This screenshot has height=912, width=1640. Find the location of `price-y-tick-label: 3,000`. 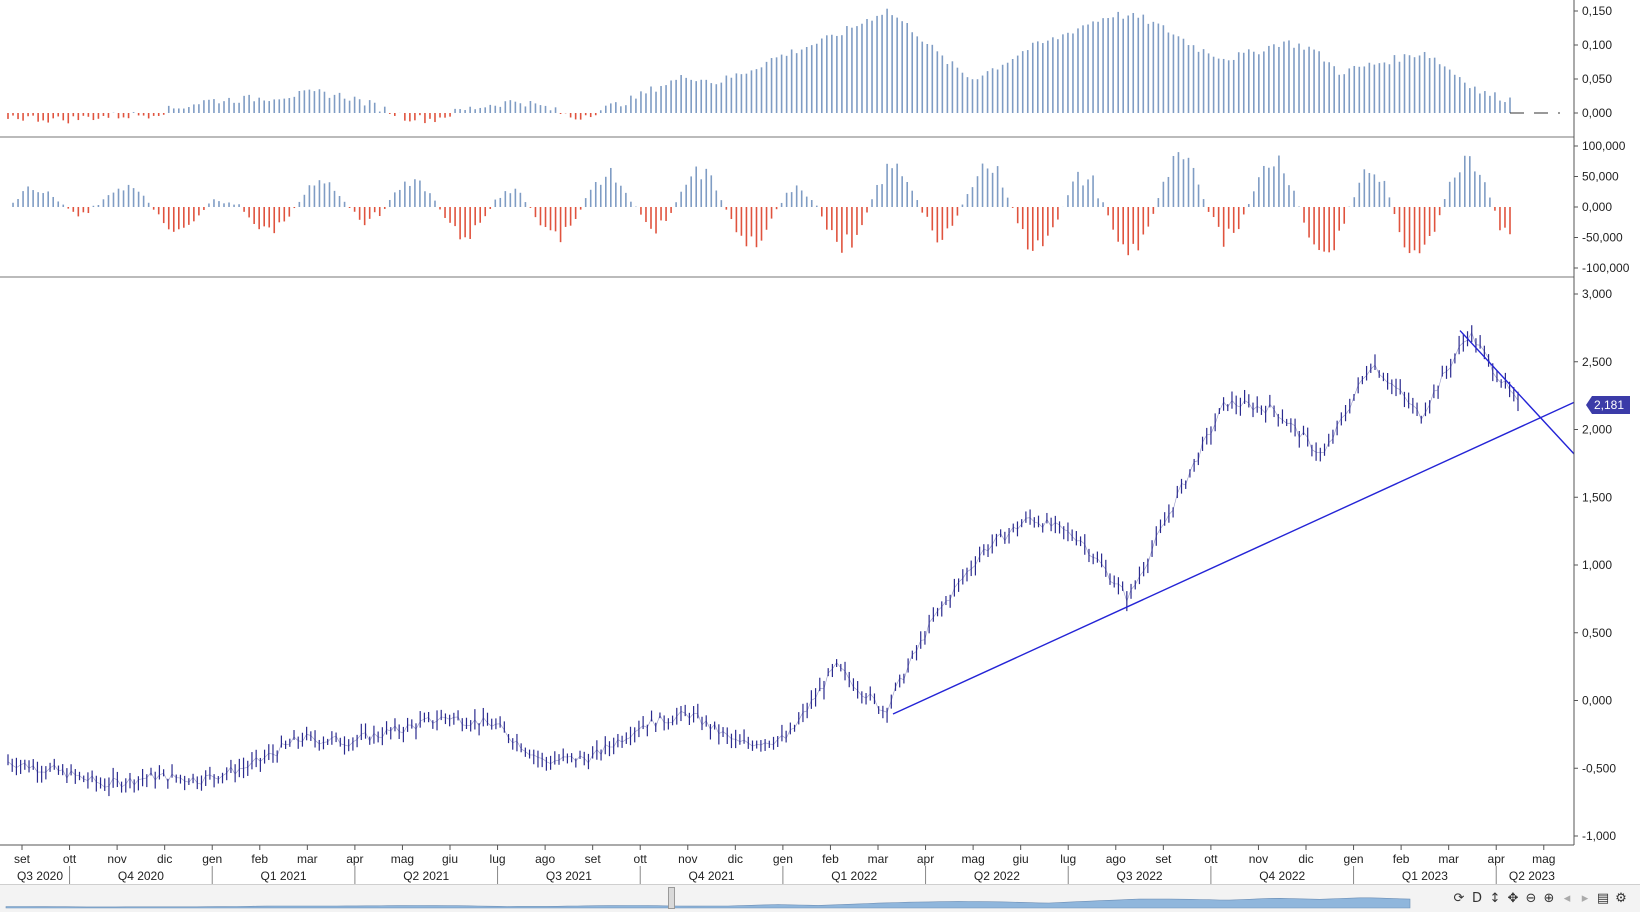

price-y-tick-label: 3,000 is located at coordinates (1597, 294).